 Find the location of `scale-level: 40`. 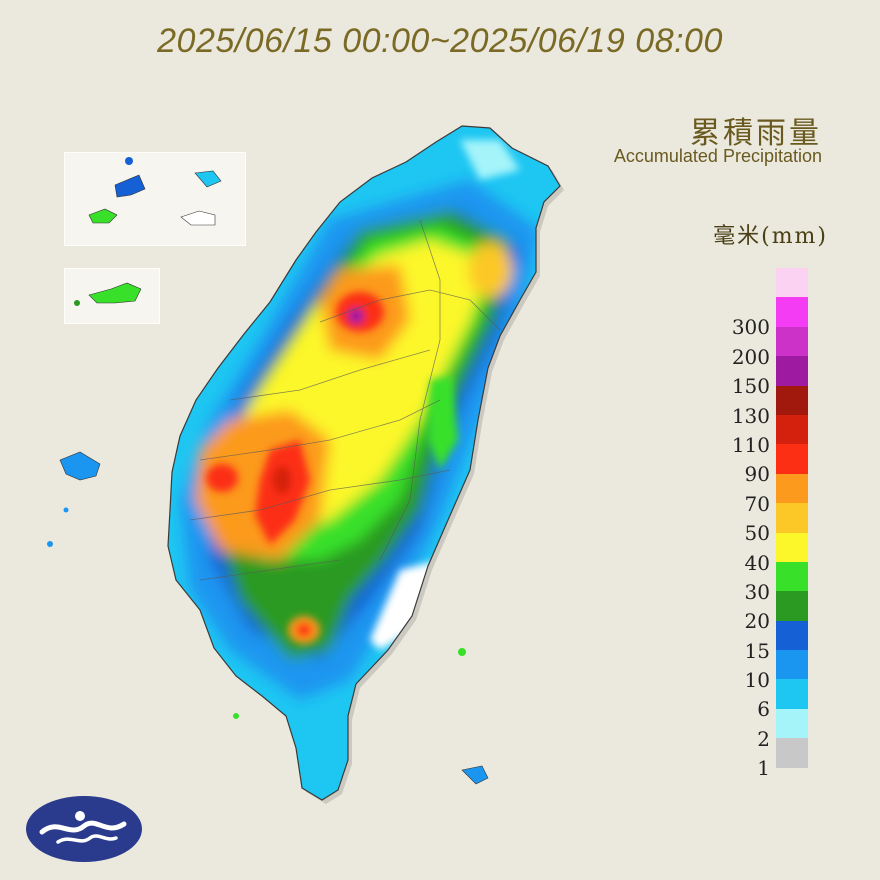

scale-level: 40 is located at coordinates (772, 553).